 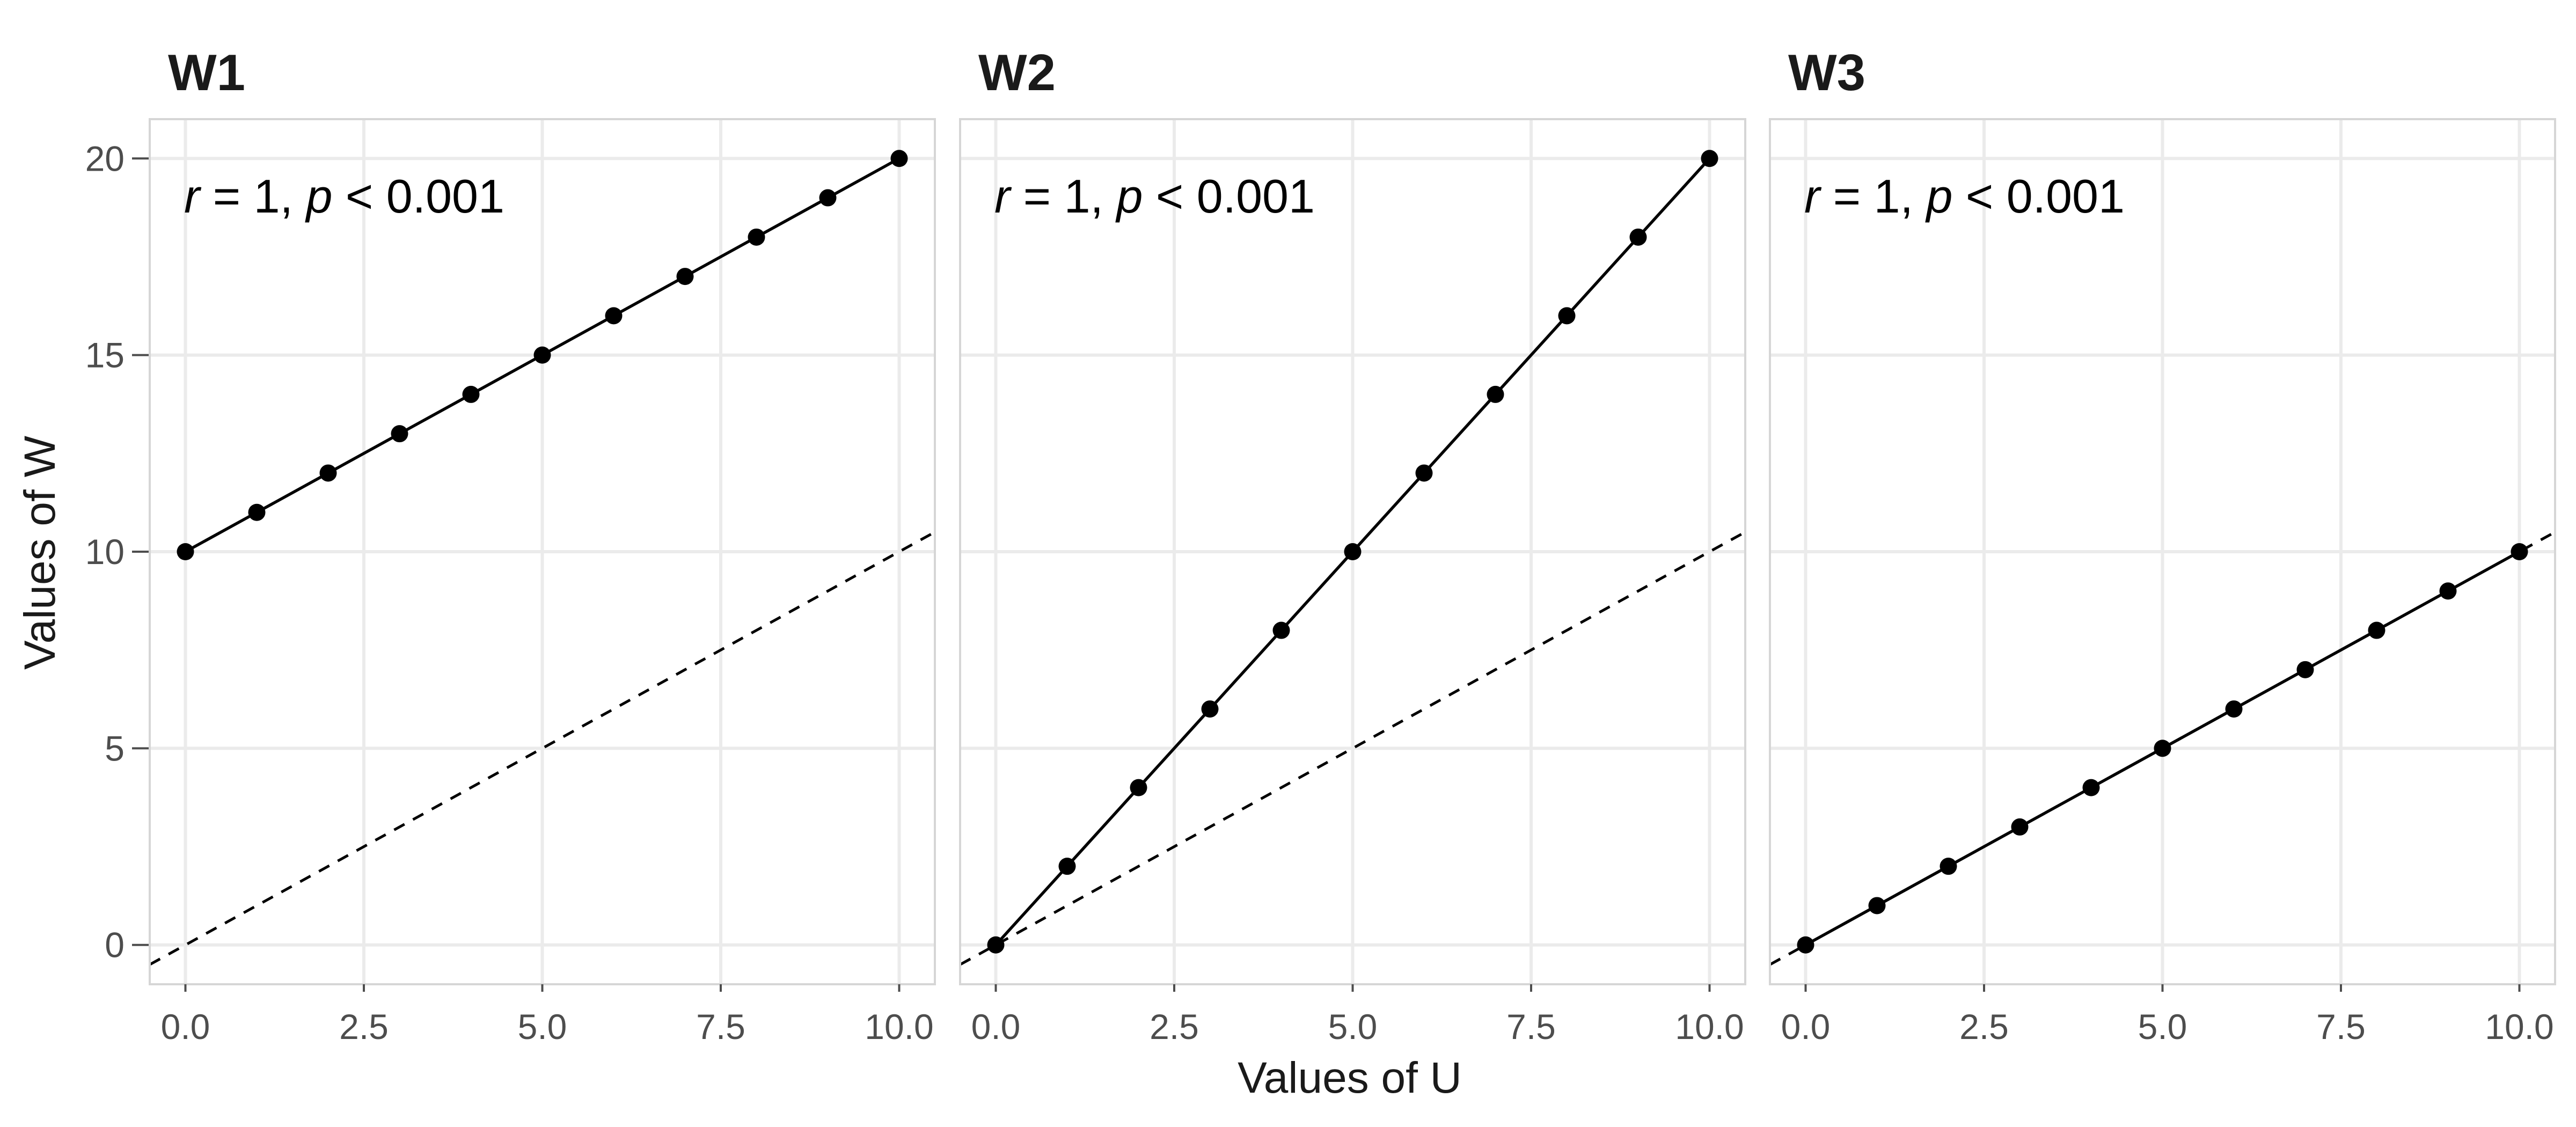 What do you see at coordinates (40, 552) in the screenshot?
I see `y-axis-title: Values of W` at bounding box center [40, 552].